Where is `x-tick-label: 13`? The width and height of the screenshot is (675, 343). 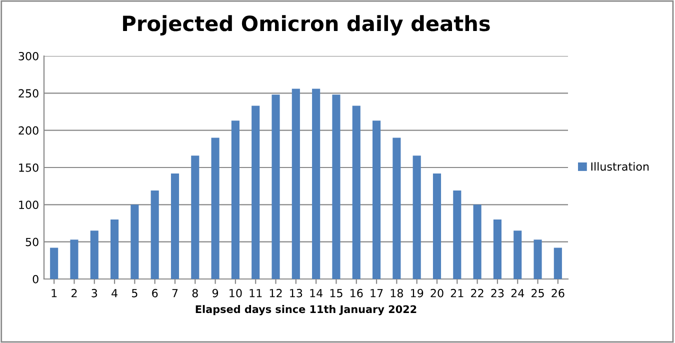
x-tick-label: 13 is located at coordinates (296, 293).